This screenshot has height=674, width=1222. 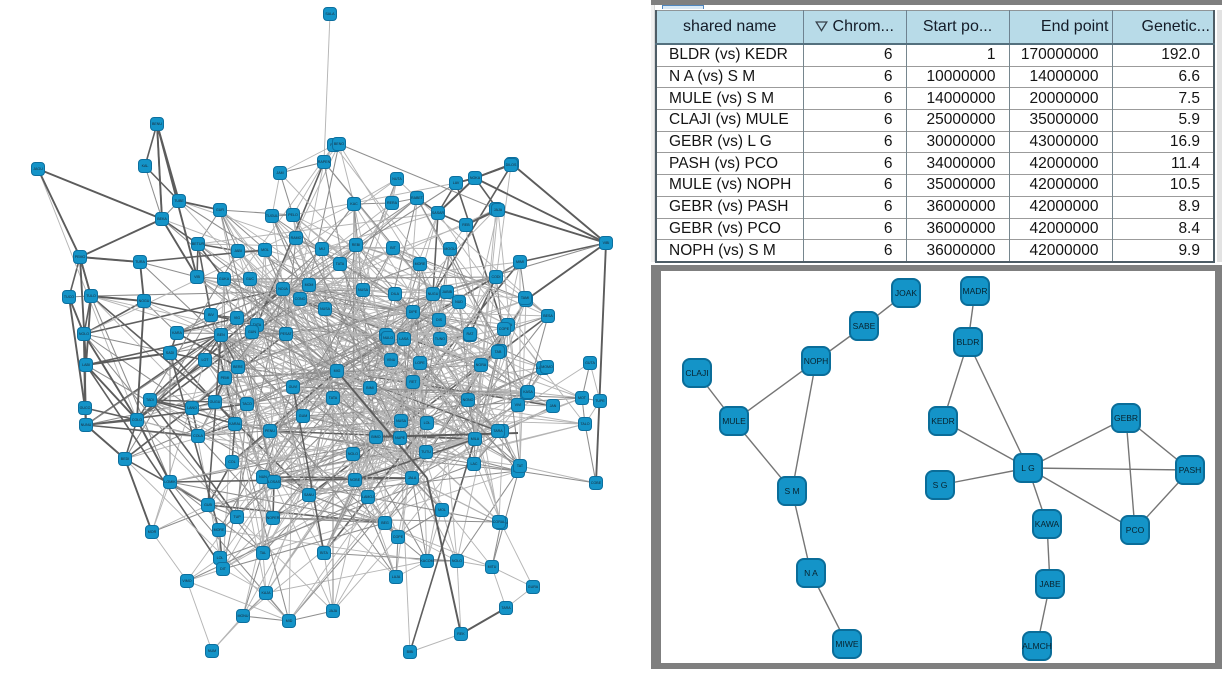 What do you see at coordinates (400, 438) in the screenshot?
I see `svg-text: NUPE` at bounding box center [400, 438].